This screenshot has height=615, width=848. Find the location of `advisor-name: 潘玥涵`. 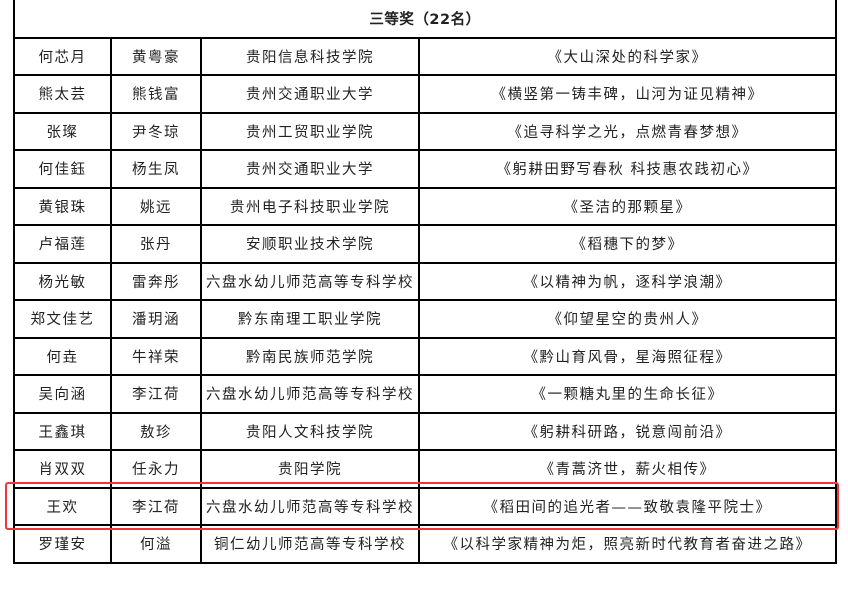

advisor-name: 潘玥涵 is located at coordinates (156, 319).